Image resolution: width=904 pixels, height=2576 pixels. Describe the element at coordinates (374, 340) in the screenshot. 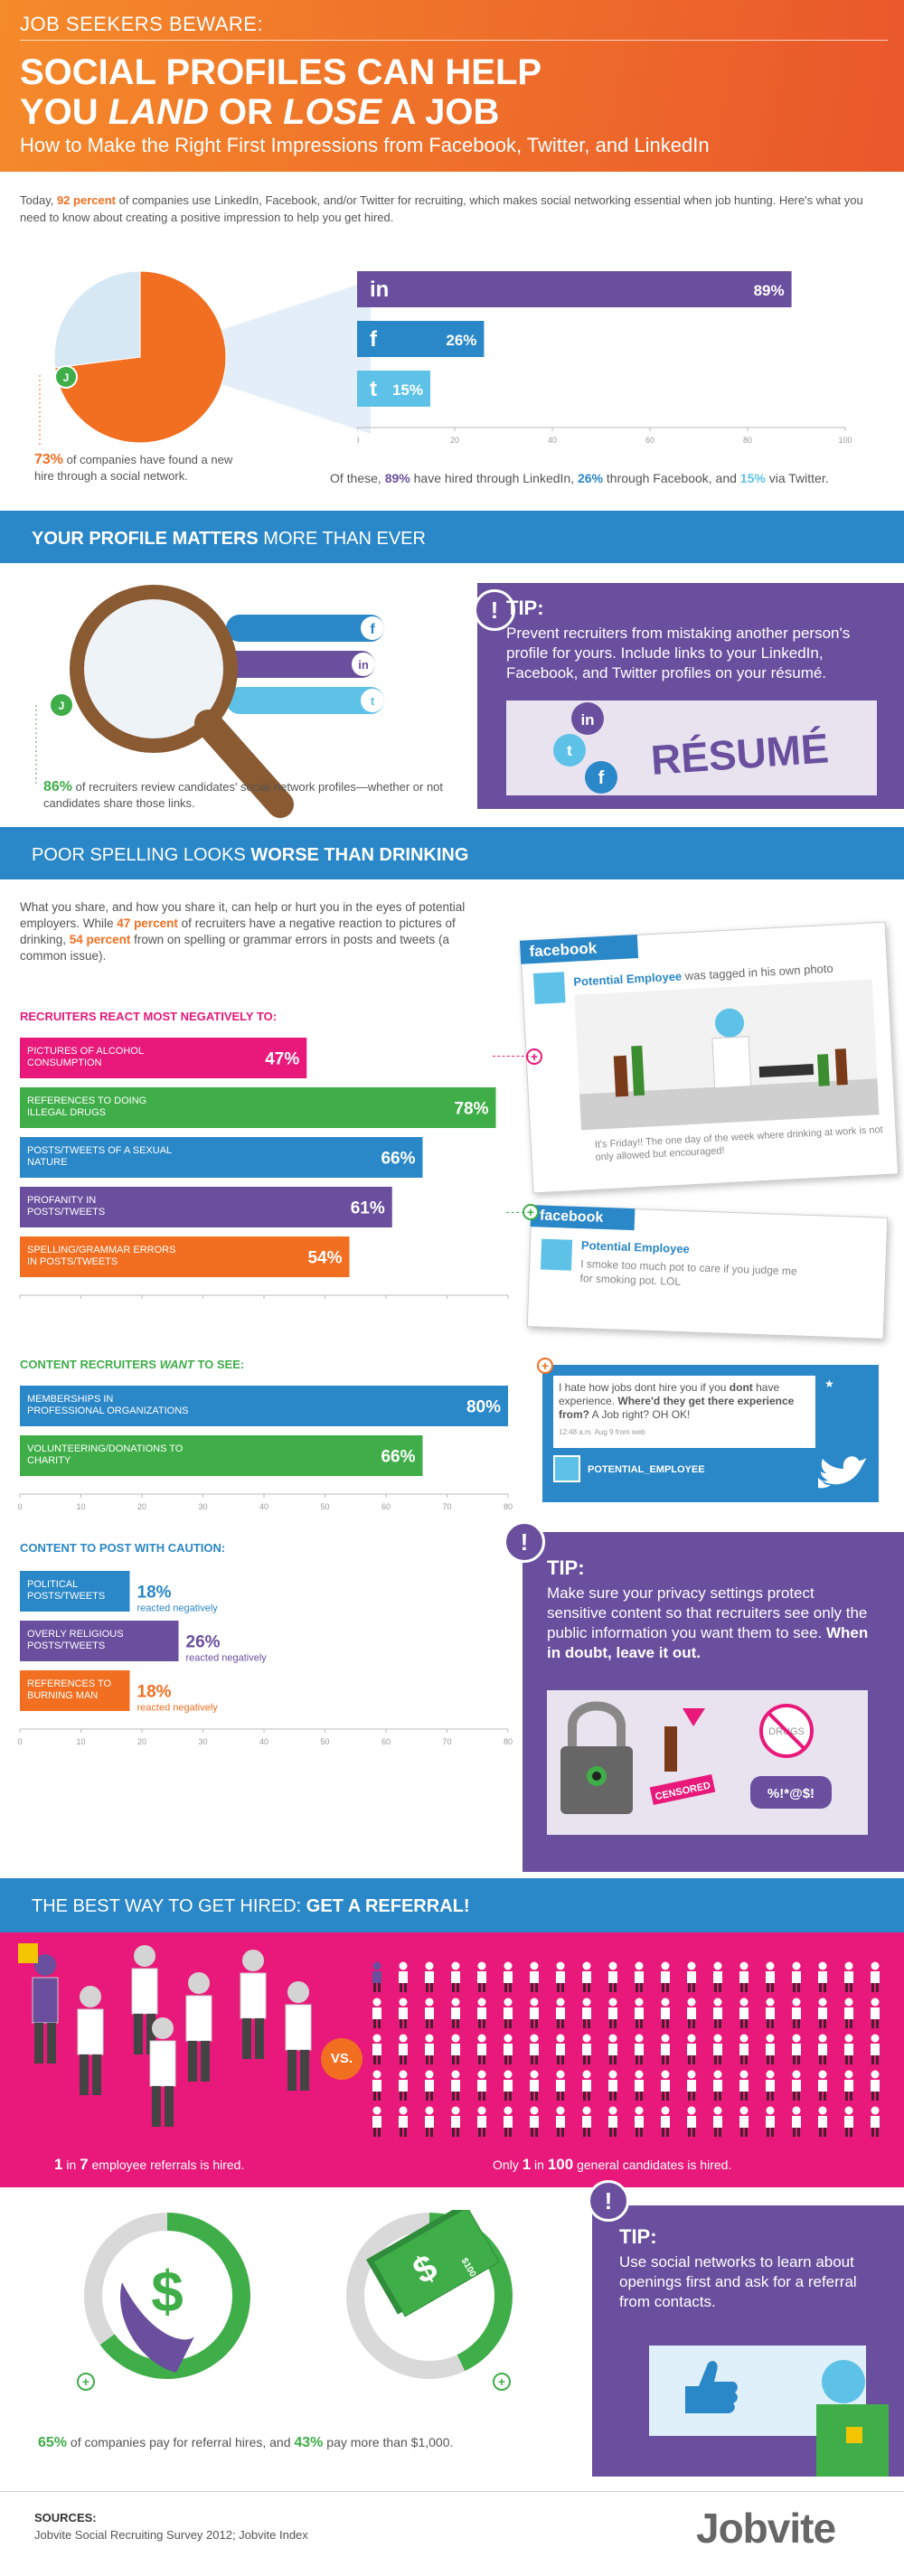

I see `bar-icon-label: f` at that location.